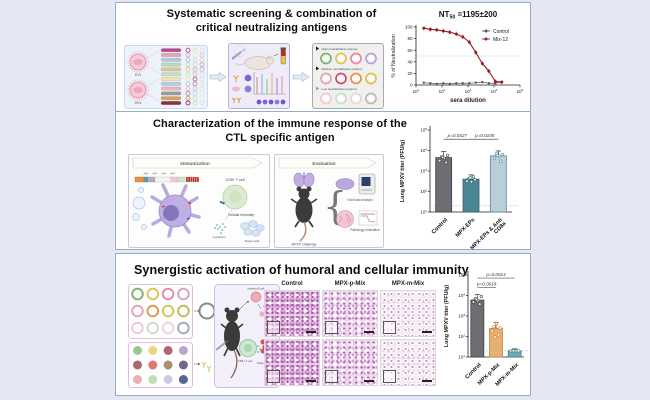 Image resolution: width=650 pixels, height=400 pixels. What do you see at coordinates (408, 284) in the screenshot?
I see `histology-header: MPX-m-Mix` at bounding box center [408, 284].